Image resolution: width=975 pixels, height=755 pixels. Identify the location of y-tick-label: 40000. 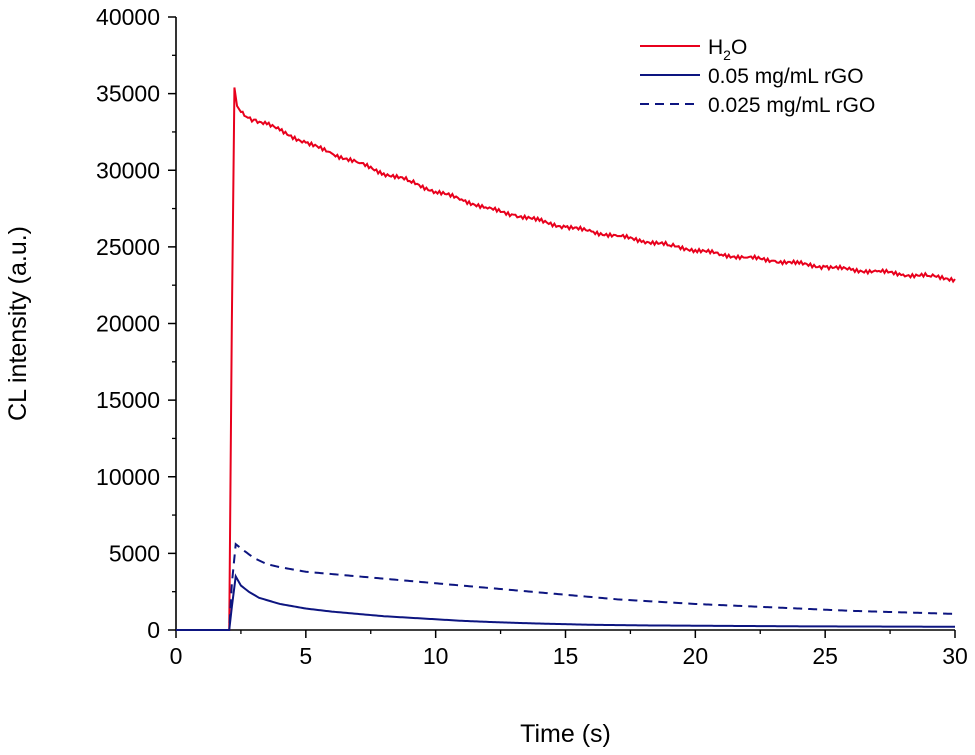
(128, 17).